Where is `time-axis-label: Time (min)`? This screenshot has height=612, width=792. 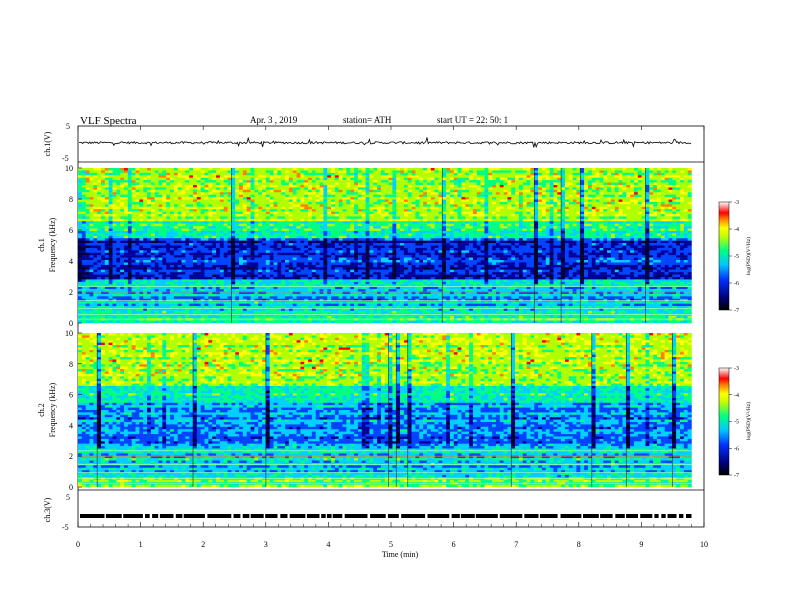 time-axis-label: Time (min) is located at coordinates (400, 554).